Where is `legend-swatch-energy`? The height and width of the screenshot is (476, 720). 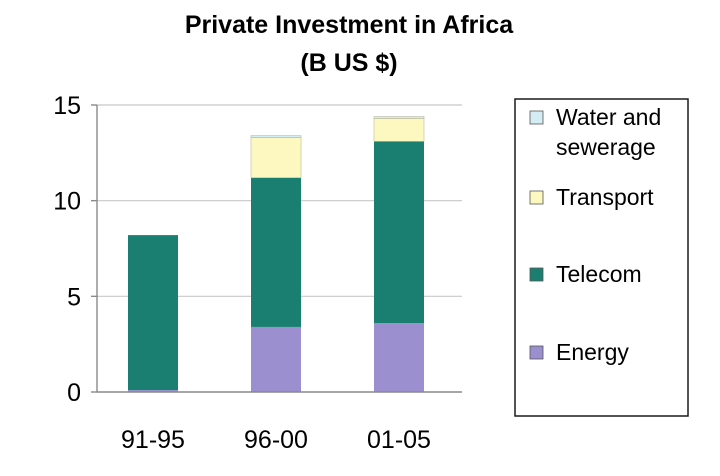
legend-swatch-energy is located at coordinates (536, 352).